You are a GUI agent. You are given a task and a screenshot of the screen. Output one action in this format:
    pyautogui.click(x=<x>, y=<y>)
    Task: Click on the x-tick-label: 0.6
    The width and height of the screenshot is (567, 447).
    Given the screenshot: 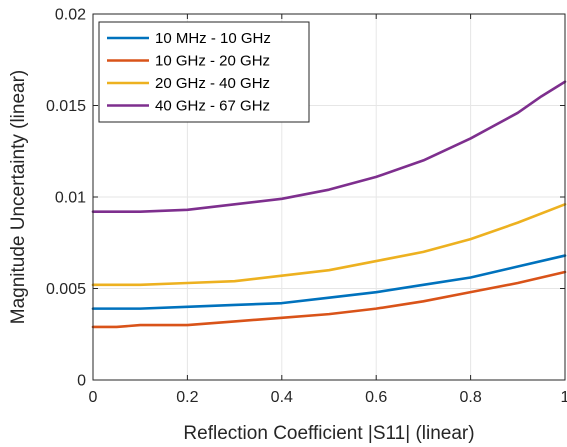 What is the action you would take?
    pyautogui.click(x=376, y=397)
    